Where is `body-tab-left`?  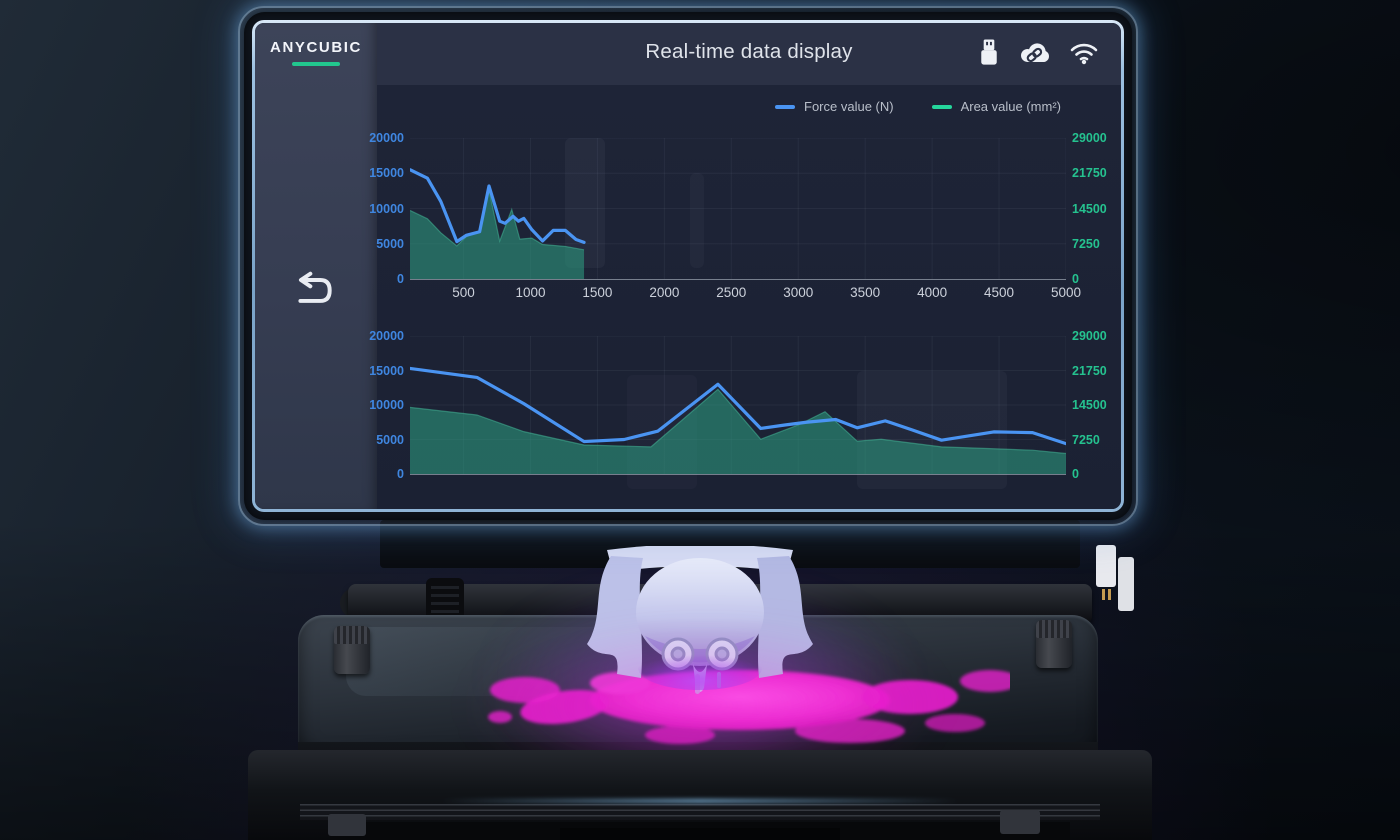
body-tab-left is located at coordinates (347, 825).